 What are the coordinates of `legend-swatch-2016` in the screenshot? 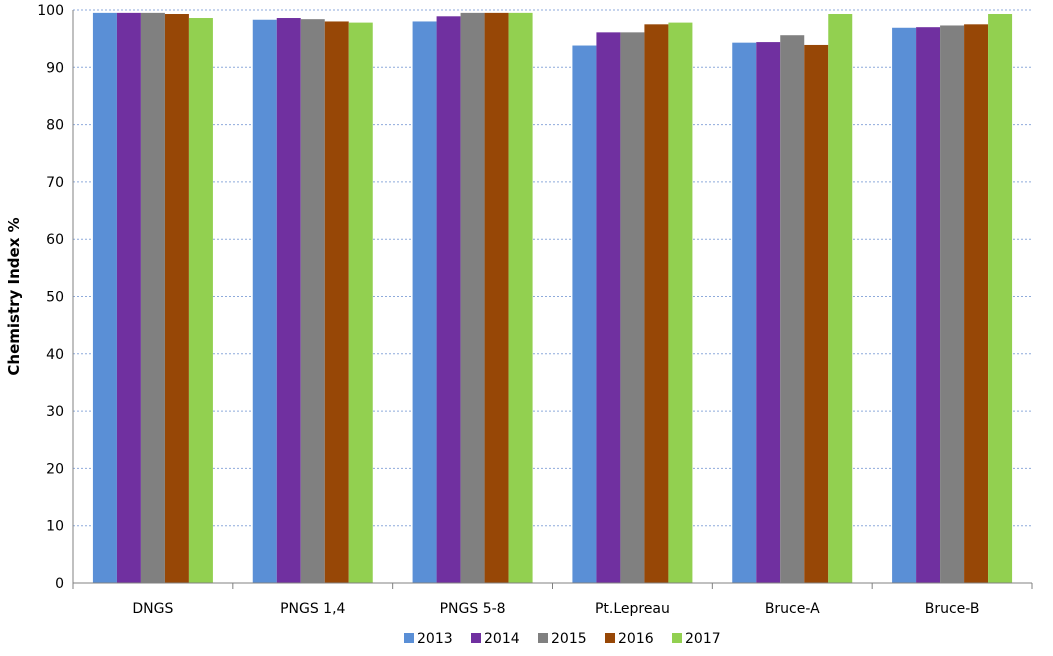 It's located at (610, 638).